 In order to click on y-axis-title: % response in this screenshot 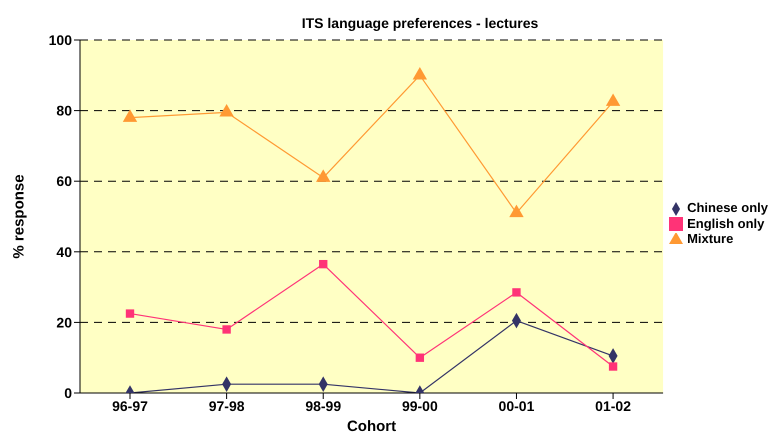, I will do `click(19, 216)`.